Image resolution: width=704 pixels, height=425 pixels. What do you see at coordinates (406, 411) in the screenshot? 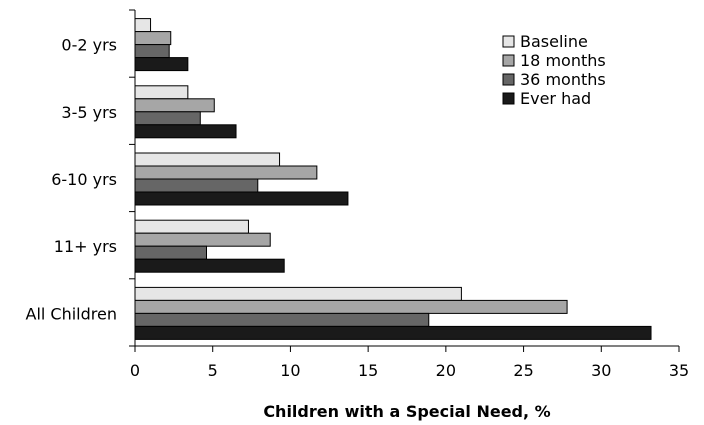
I see `x-axis-title: Children with a Special Need, %` at bounding box center [406, 411].